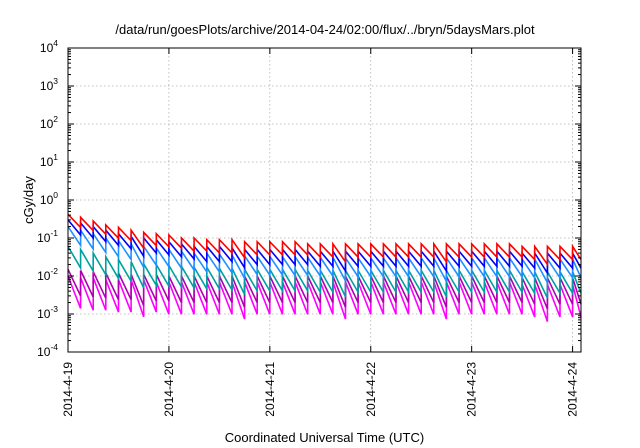 The height and width of the screenshot is (448, 640). Describe the element at coordinates (49, 46) in the screenshot. I see `y-tick-label: 10⁴` at that location.